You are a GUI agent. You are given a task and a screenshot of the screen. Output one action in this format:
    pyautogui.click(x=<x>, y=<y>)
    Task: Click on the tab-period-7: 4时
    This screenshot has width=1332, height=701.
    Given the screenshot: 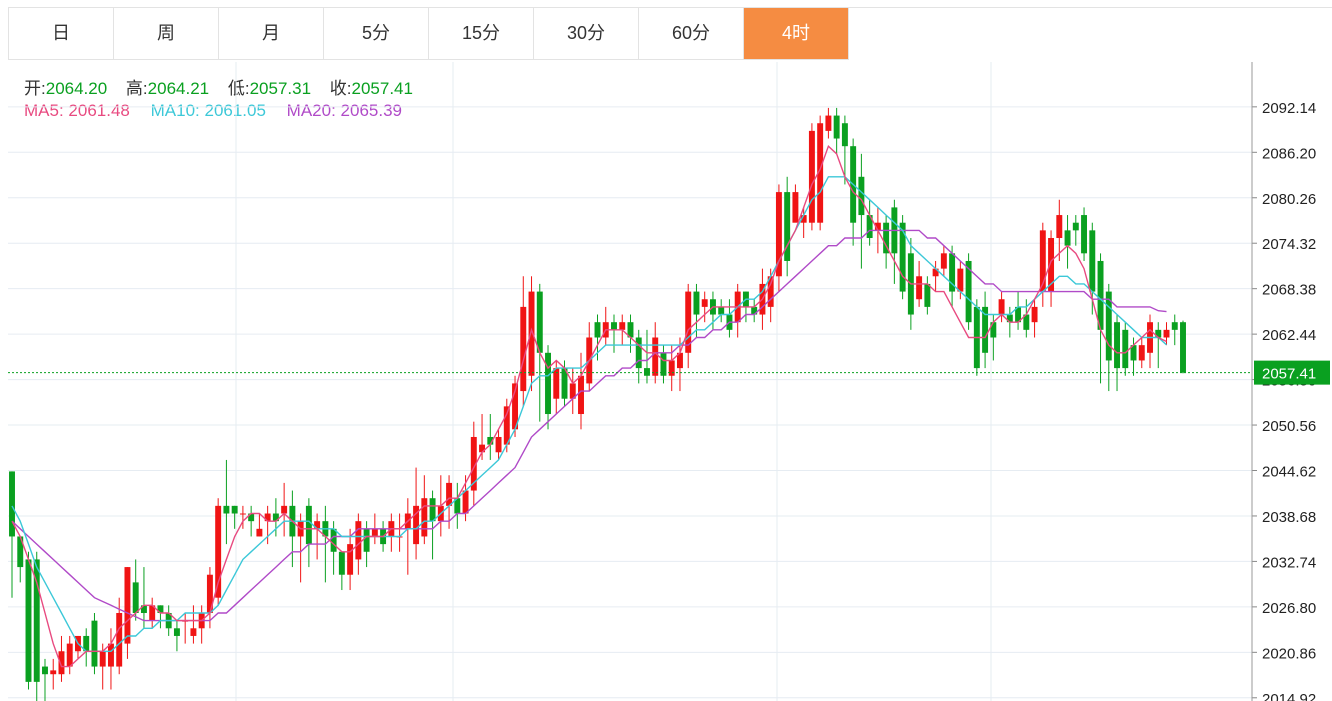 What is the action you would take?
    pyautogui.click(x=796, y=33)
    